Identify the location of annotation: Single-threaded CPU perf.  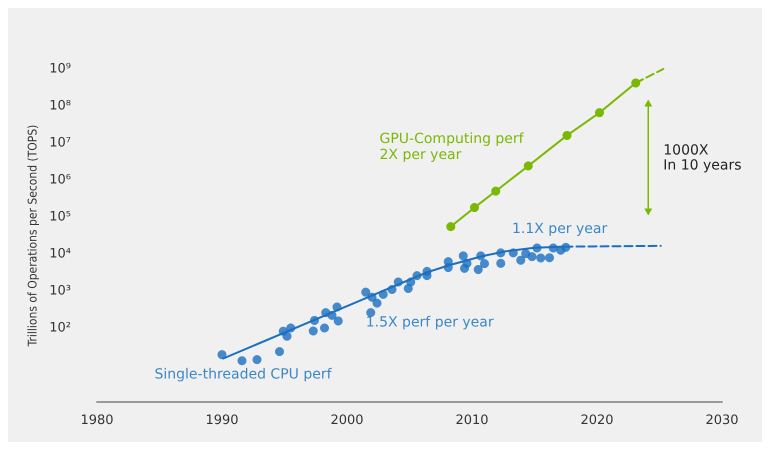
(243, 374).